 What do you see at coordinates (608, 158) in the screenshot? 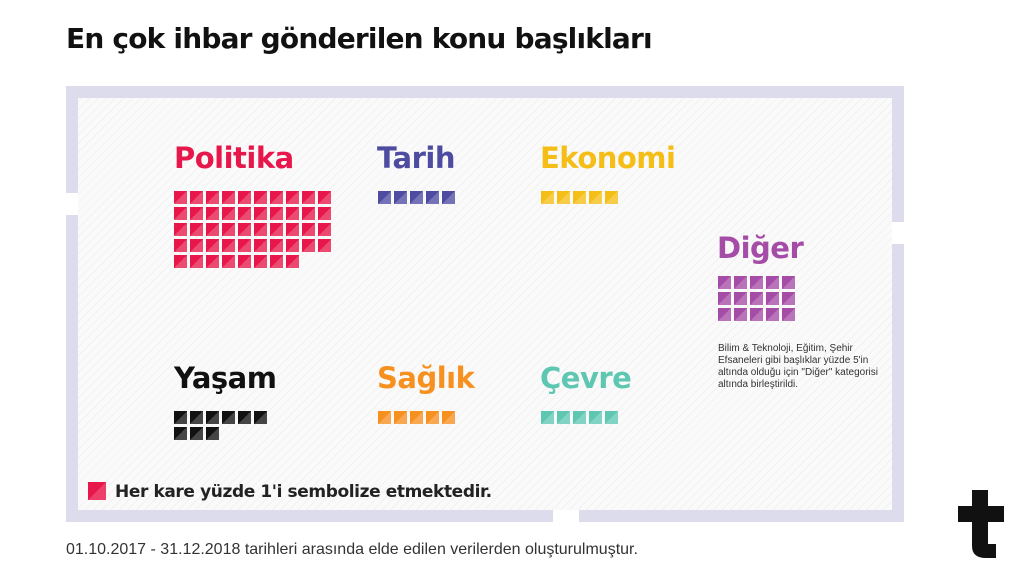
I see `category-label-ekonomi: Ekonomi` at bounding box center [608, 158].